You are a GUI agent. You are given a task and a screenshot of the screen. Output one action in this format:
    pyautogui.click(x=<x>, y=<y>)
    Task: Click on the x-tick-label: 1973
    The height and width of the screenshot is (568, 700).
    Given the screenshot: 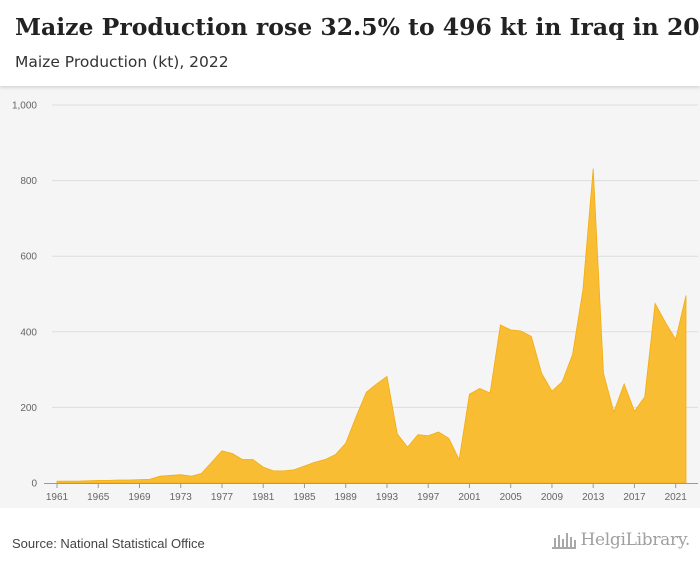 What is the action you would take?
    pyautogui.click(x=181, y=497)
    